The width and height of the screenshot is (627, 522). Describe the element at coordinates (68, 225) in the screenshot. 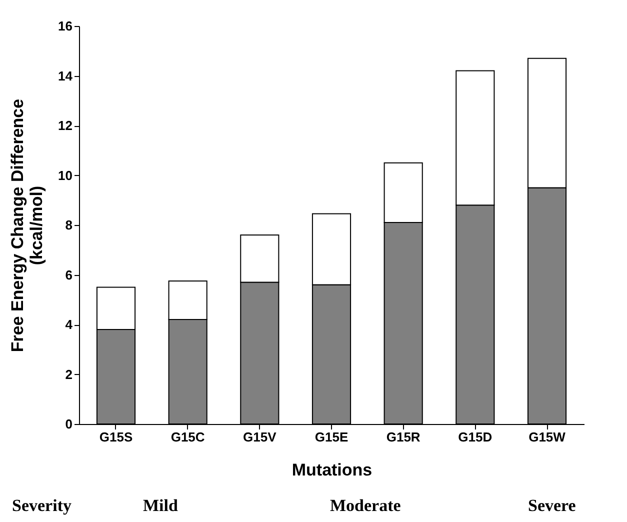

I see `y-tick-label: 8` at that location.